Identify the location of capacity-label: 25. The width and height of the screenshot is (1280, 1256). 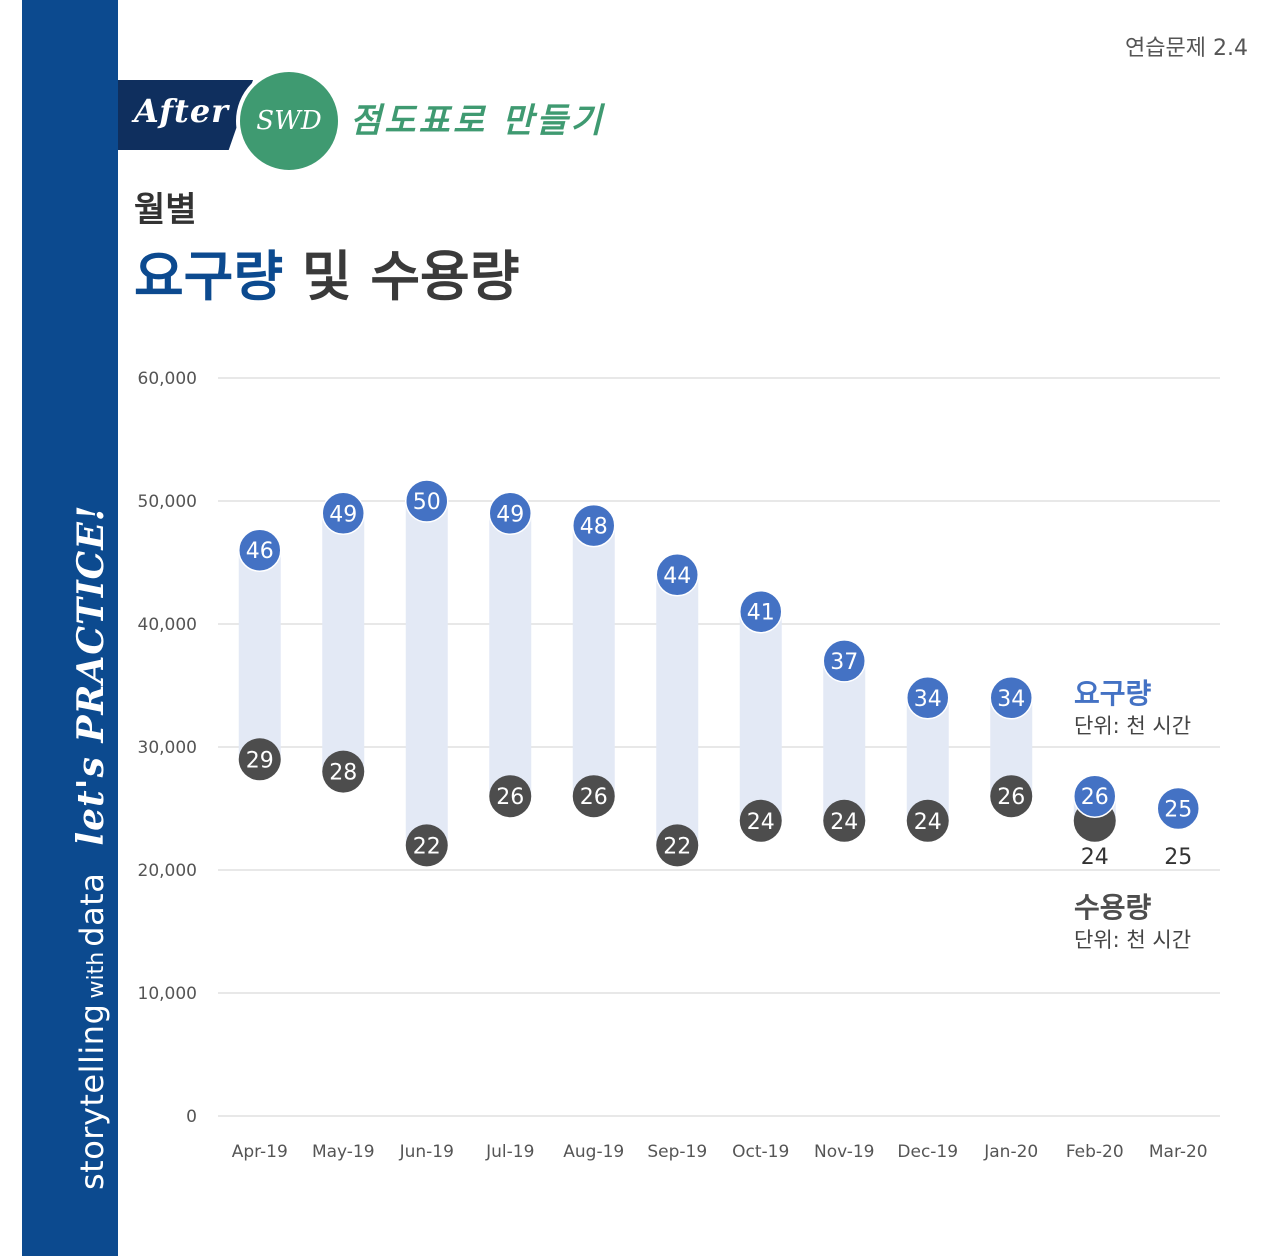
(1178, 857).